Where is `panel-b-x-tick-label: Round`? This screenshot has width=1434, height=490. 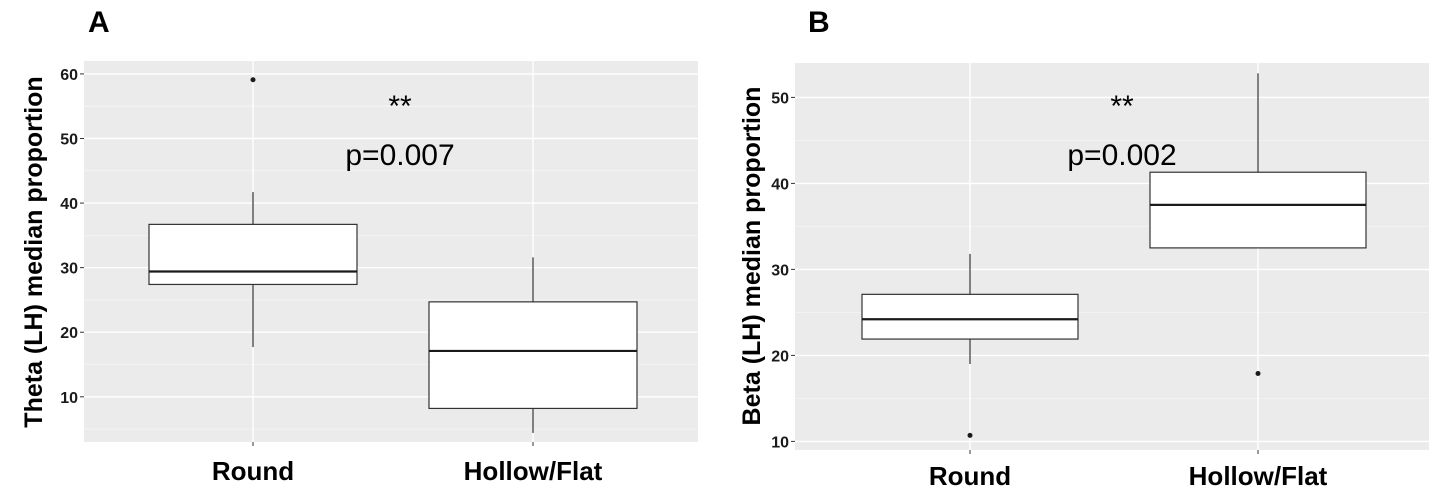 panel-b-x-tick-label: Round is located at coordinates (970, 475).